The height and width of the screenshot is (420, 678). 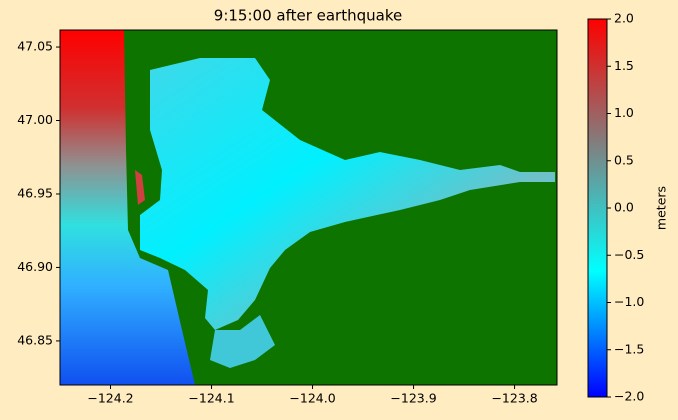 I want to click on colorbar-label: meters, so click(x=661, y=208).